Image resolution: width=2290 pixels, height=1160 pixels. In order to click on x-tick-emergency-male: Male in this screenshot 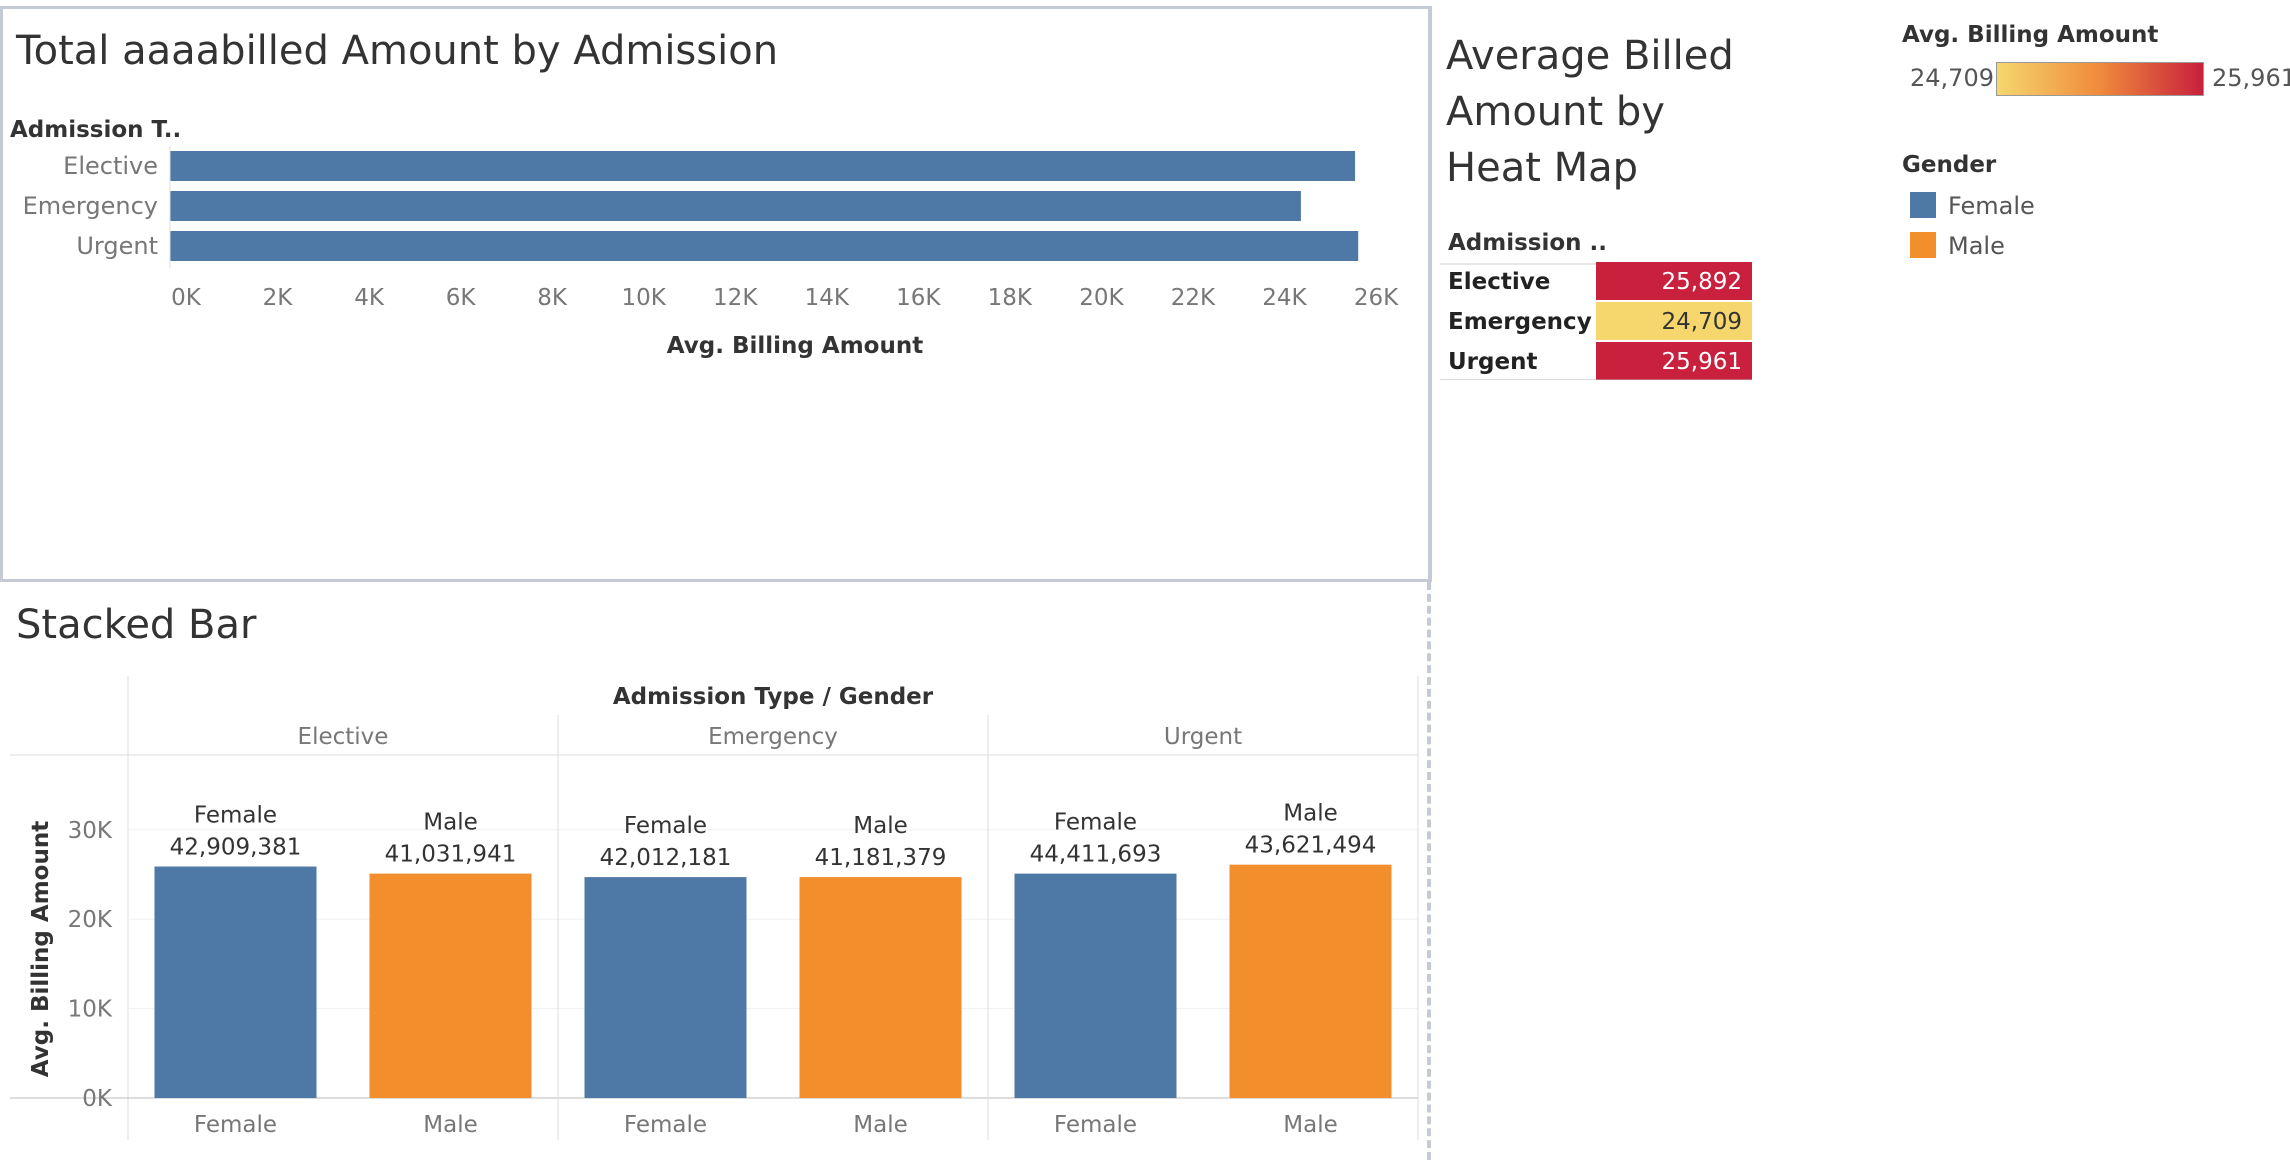, I will do `click(880, 1125)`.